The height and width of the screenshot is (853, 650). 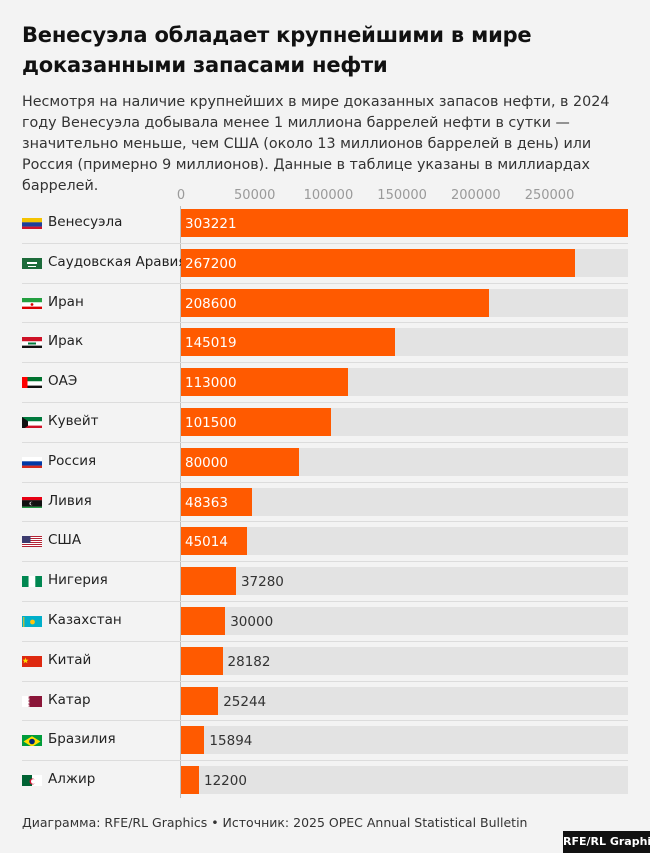 I want to click on x-tick-label: 200000, so click(x=476, y=195).